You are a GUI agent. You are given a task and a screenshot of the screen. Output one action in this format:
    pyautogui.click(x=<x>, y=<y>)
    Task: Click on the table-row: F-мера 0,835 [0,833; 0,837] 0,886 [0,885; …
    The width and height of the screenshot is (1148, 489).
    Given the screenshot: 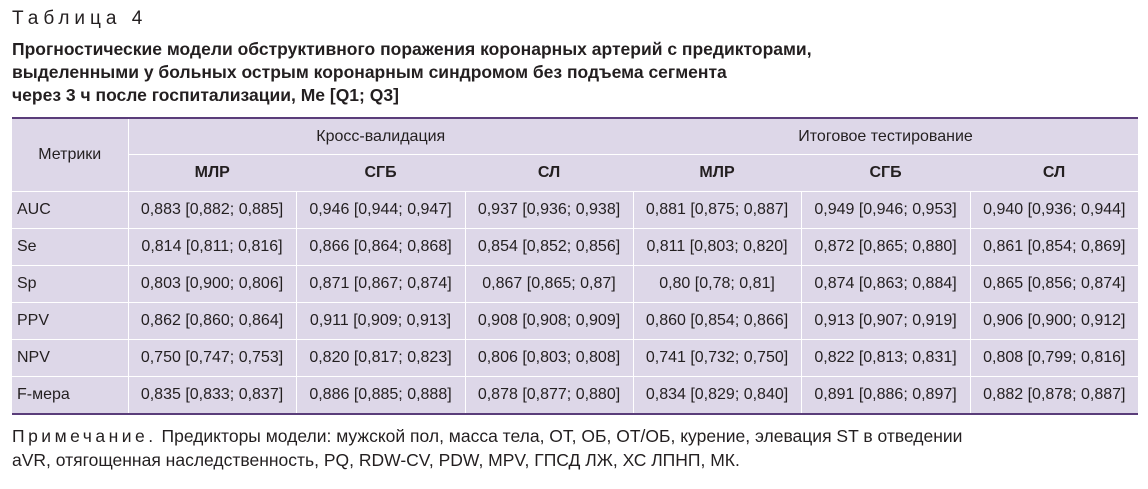 What is the action you would take?
    pyautogui.click(x=575, y=395)
    